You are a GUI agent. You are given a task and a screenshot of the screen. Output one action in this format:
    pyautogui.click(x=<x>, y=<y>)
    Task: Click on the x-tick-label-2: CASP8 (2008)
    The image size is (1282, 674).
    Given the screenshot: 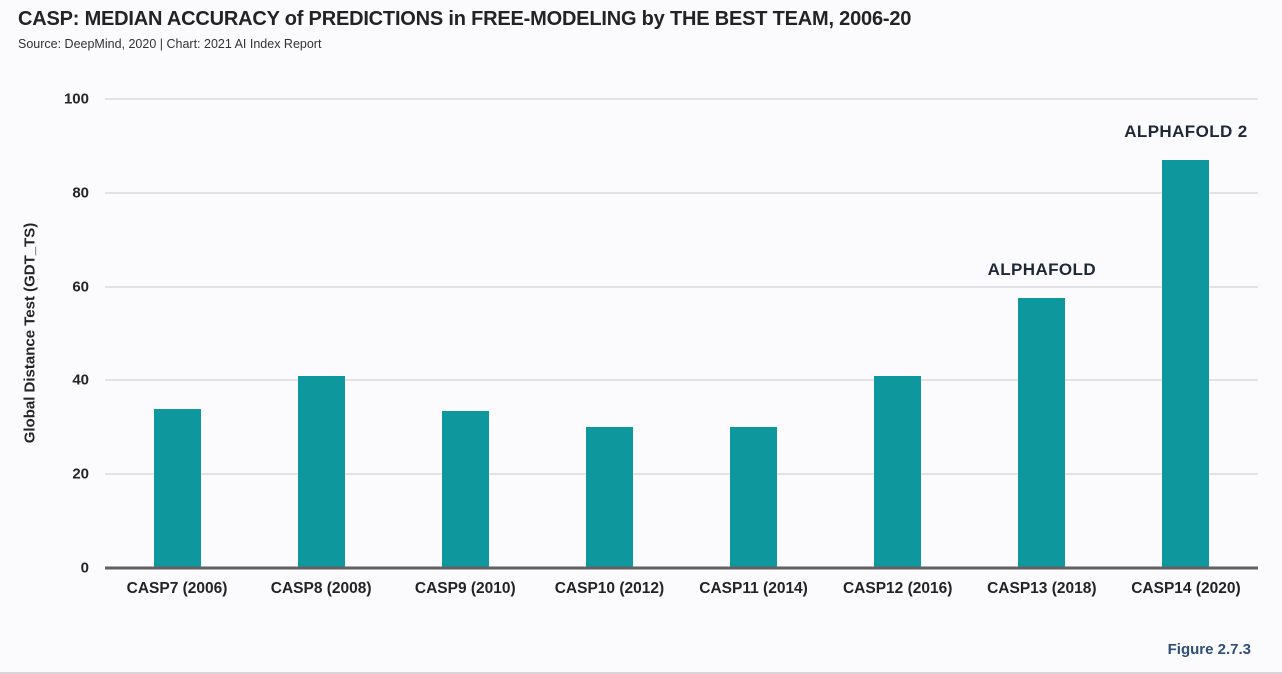 What is the action you would take?
    pyautogui.click(x=321, y=588)
    